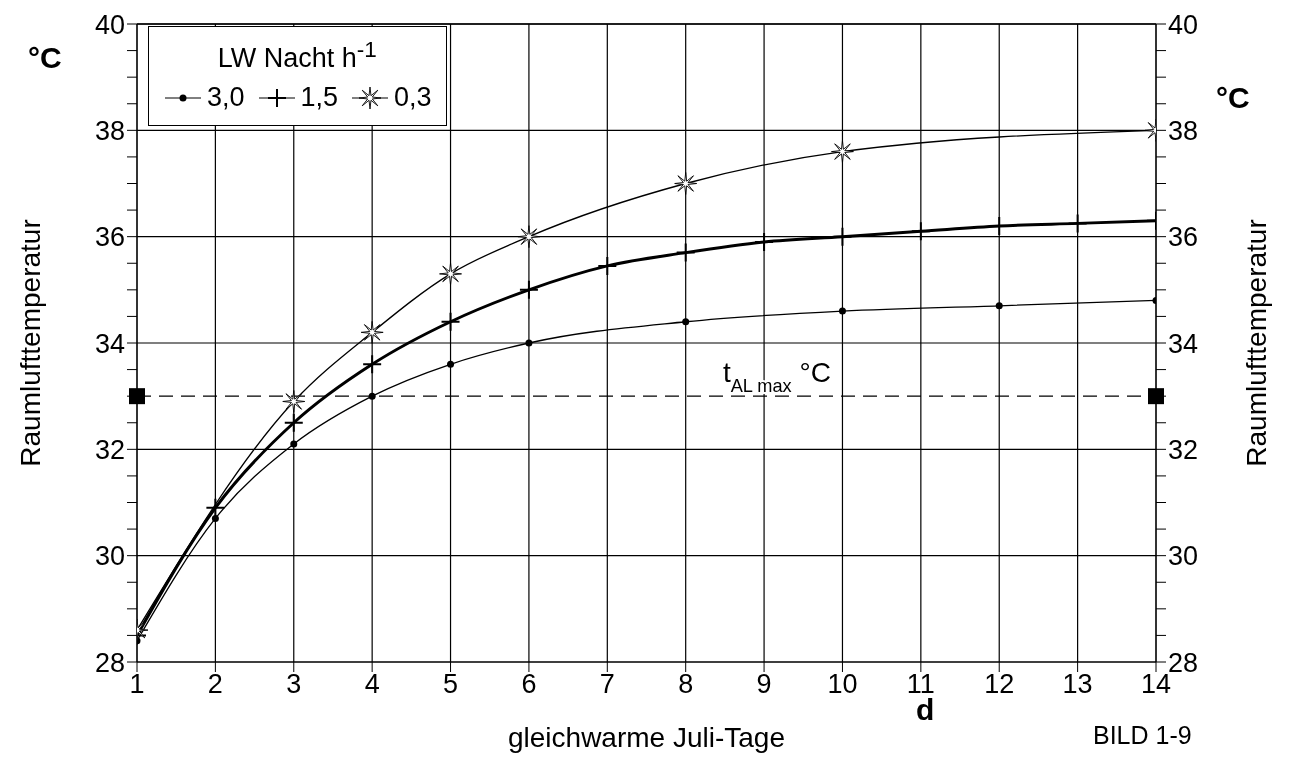  I want to click on x-tick-label: 7, so click(607, 684).